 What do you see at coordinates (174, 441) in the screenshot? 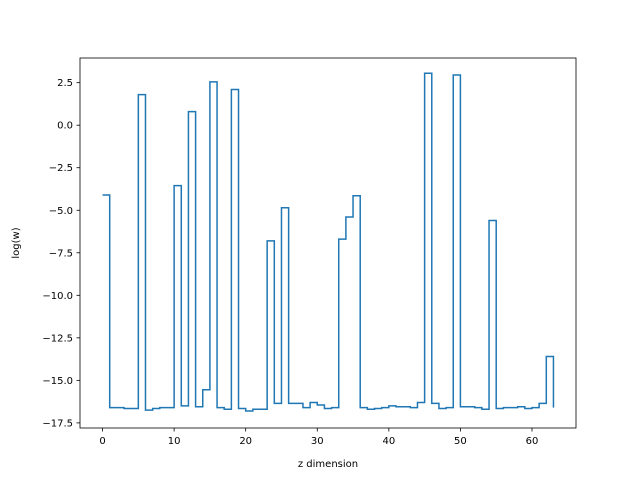
I see `x-tick-label: 10` at bounding box center [174, 441].